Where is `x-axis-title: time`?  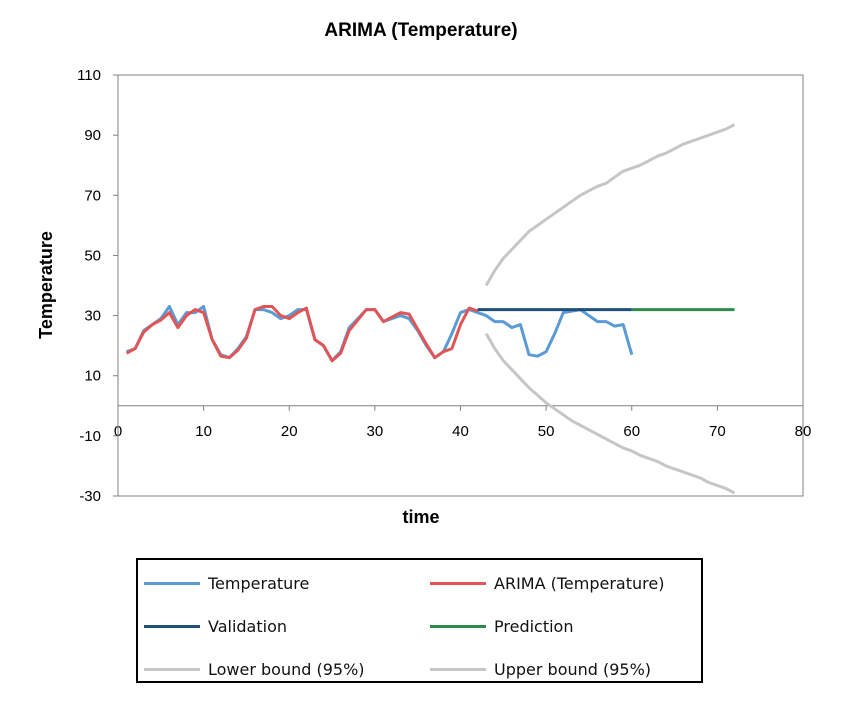
x-axis-title: time is located at coordinates (420, 517).